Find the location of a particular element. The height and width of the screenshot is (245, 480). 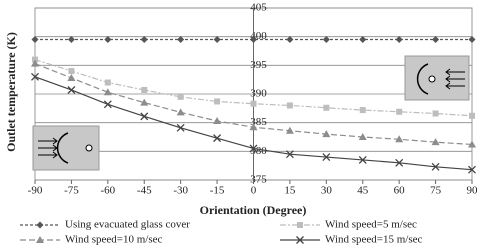

x-tick-label: 45 is located at coordinates (363, 191).